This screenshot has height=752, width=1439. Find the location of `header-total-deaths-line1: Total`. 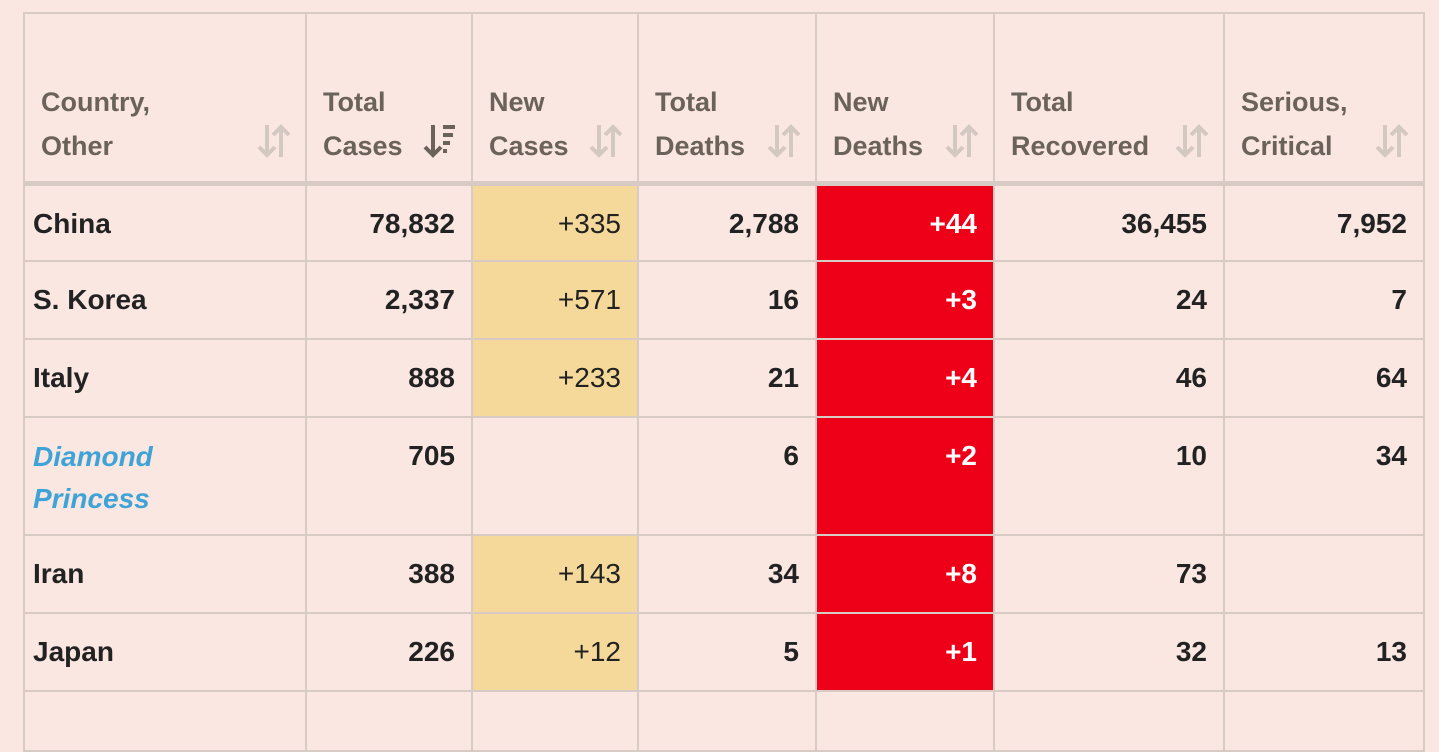

header-total-deaths-line1: Total is located at coordinates (686, 102).